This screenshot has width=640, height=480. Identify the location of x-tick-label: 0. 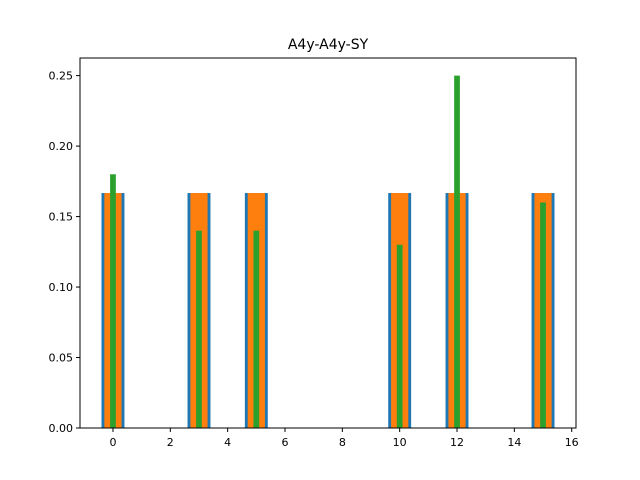
(112, 442).